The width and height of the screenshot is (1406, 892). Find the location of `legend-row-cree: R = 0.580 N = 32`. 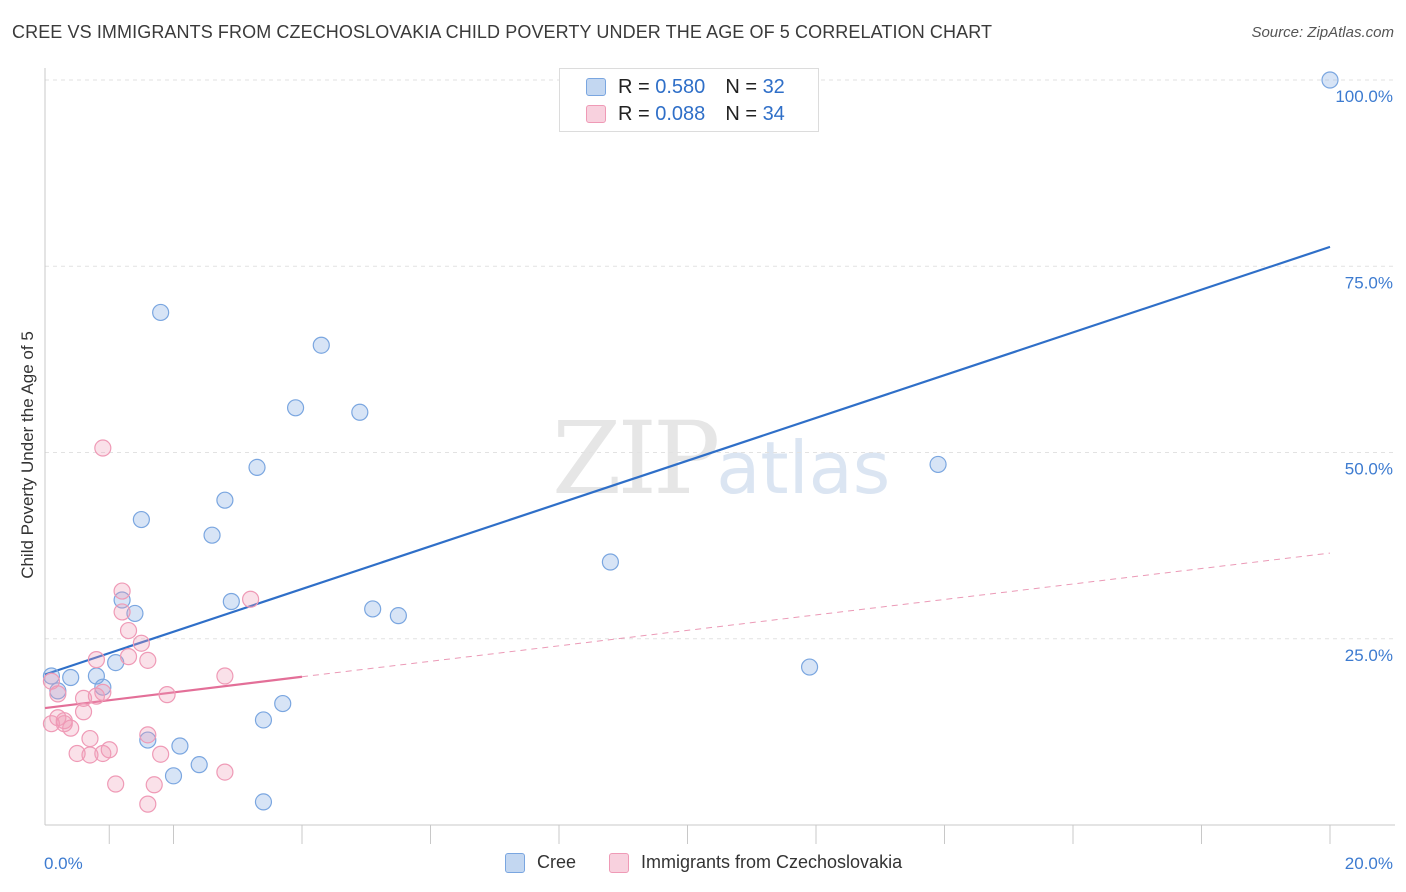

legend-row-cree: R = 0.580 N = 32 is located at coordinates (685, 87).